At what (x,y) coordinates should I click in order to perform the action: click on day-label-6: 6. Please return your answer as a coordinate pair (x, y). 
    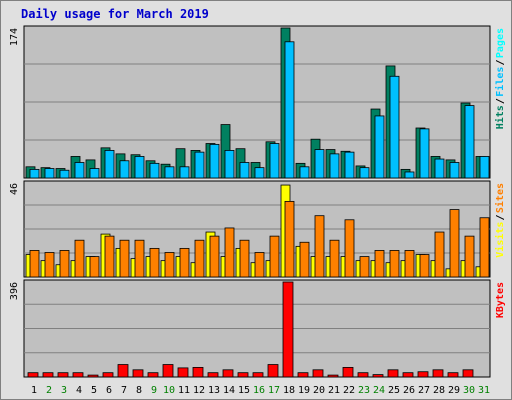
    Looking at the image, I should click on (109, 390).